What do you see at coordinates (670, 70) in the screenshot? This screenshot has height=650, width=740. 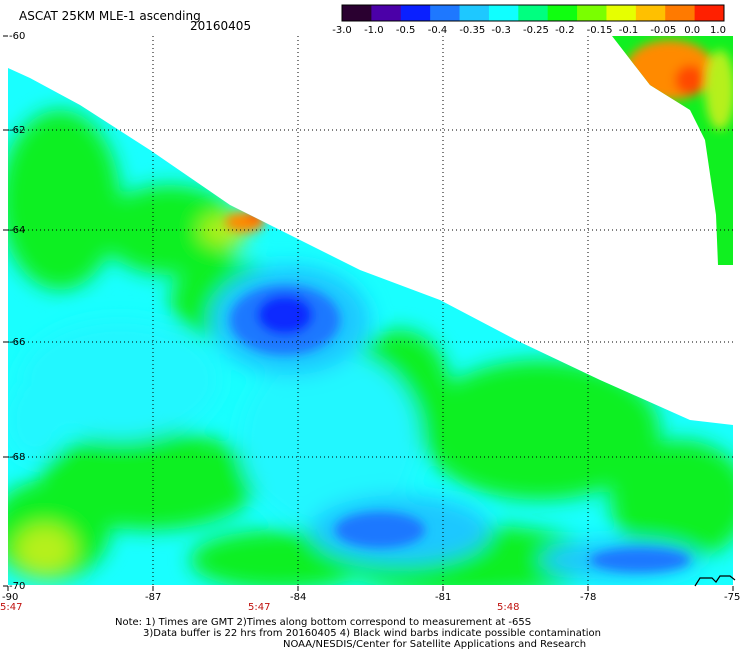 I see `ne-orange` at bounding box center [670, 70].